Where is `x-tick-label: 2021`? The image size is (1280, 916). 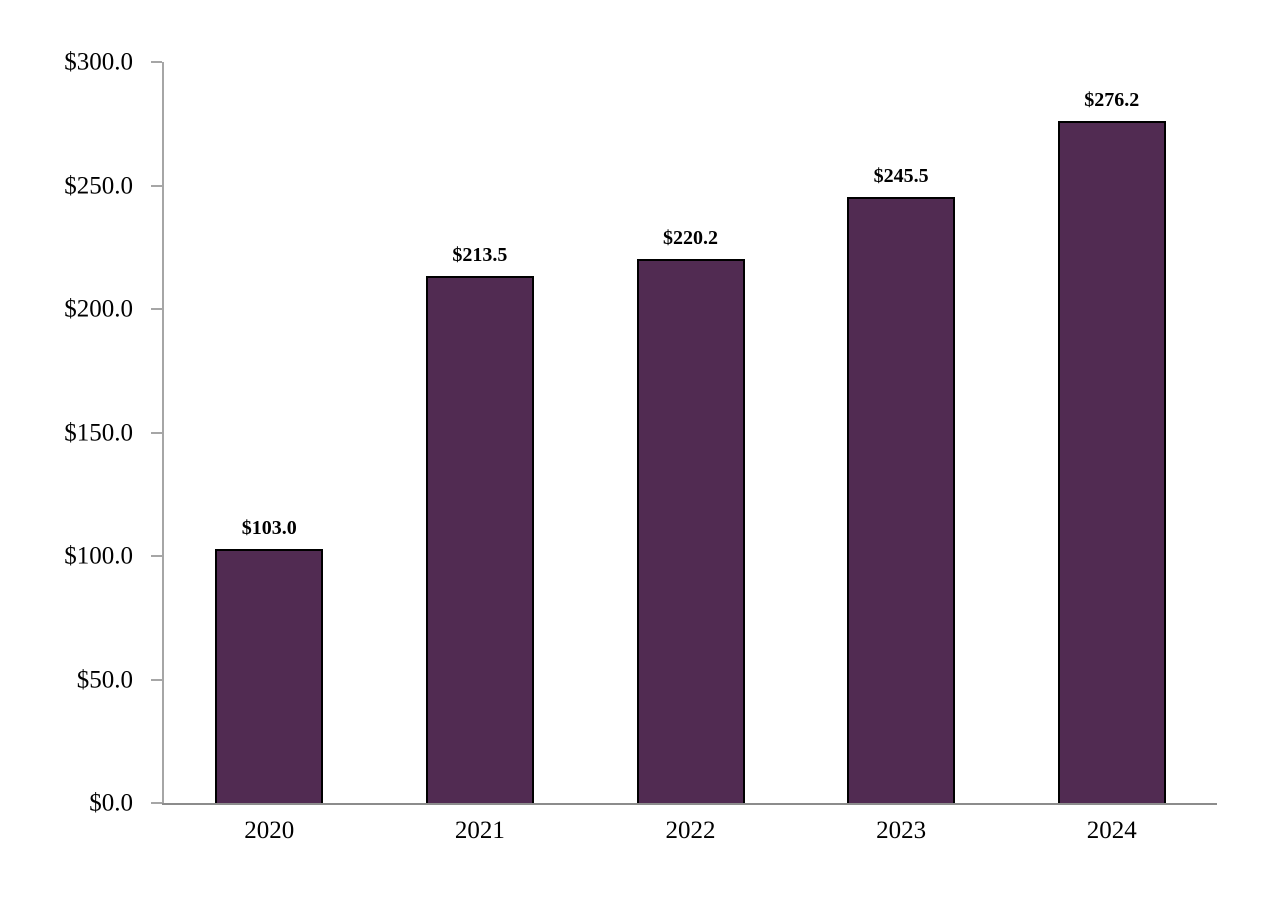
x-tick-label: 2021 is located at coordinates (479, 830).